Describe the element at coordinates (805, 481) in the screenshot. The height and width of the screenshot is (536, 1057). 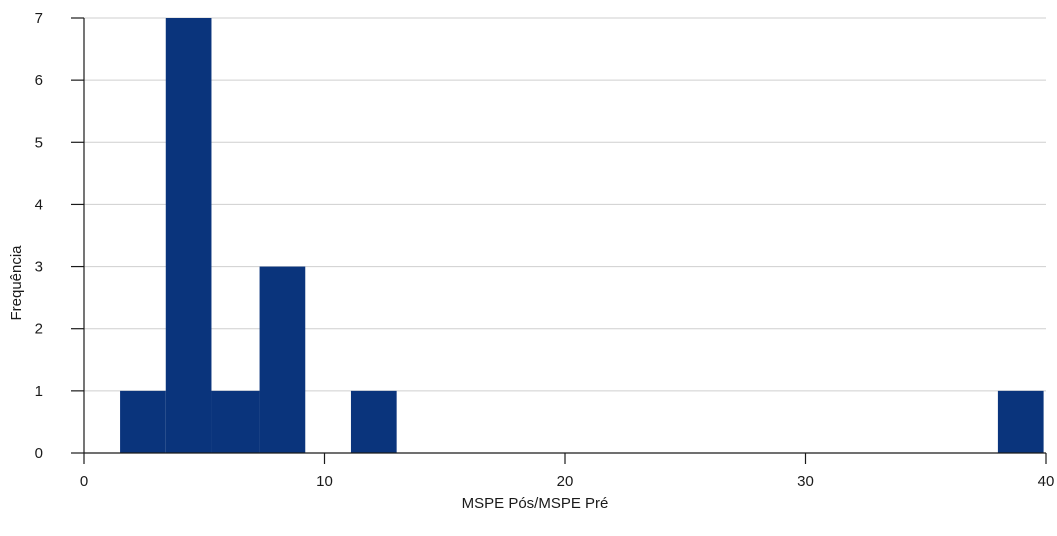
I see `x-tick-label-30: 30` at that location.